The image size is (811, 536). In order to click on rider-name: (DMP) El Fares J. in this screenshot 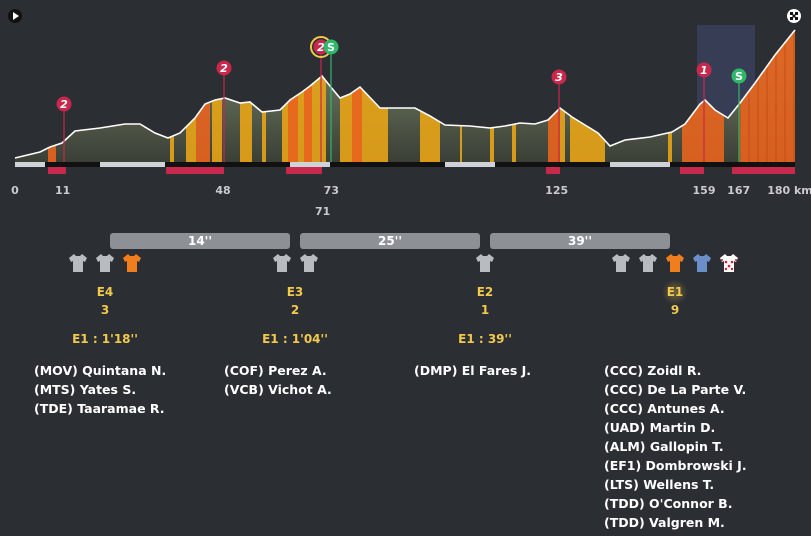, I will do `click(473, 370)`.